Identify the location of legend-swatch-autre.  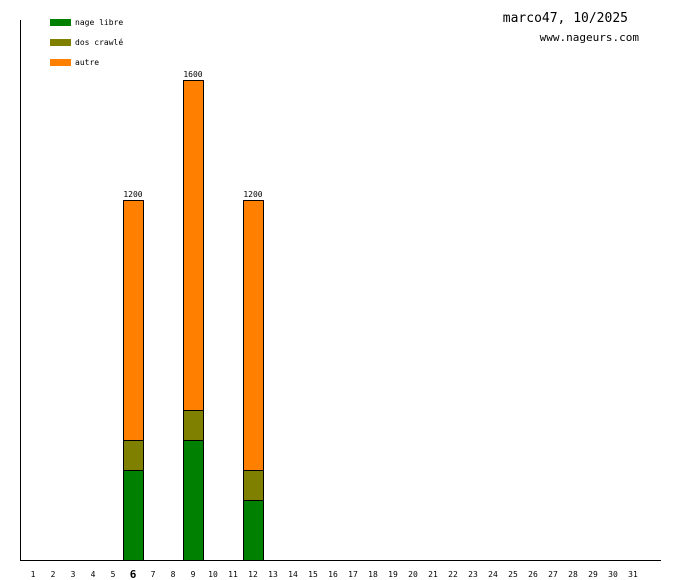
(60, 62).